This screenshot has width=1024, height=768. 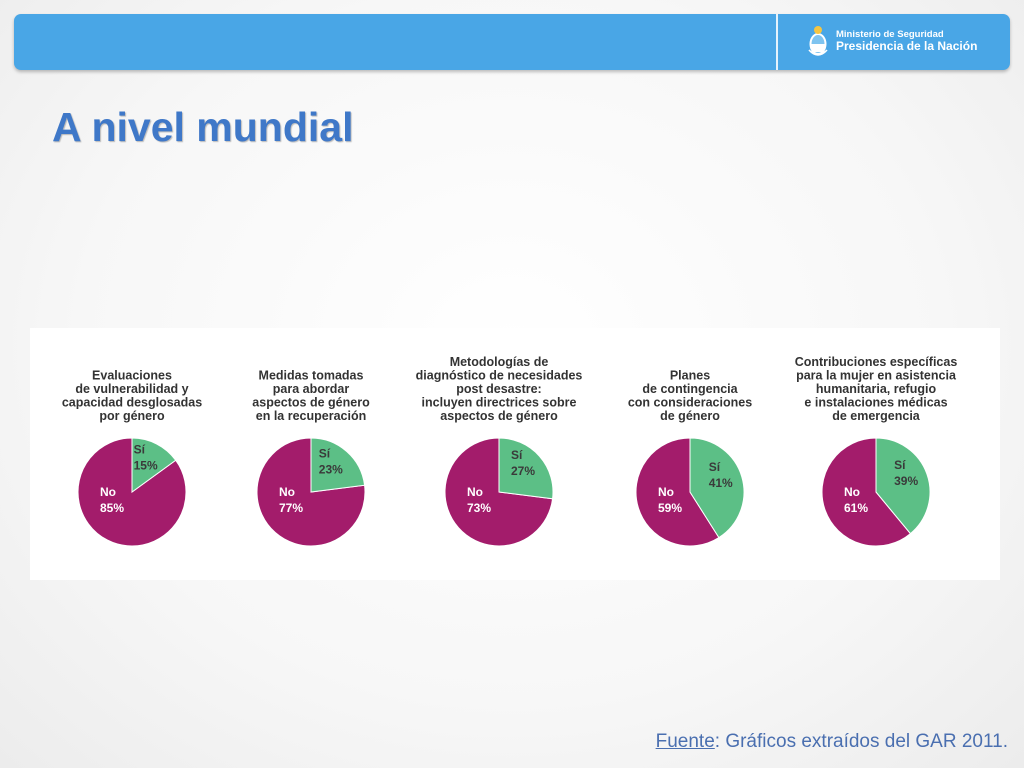 I want to click on pie-label-si-value: 39%, so click(x=906, y=481).